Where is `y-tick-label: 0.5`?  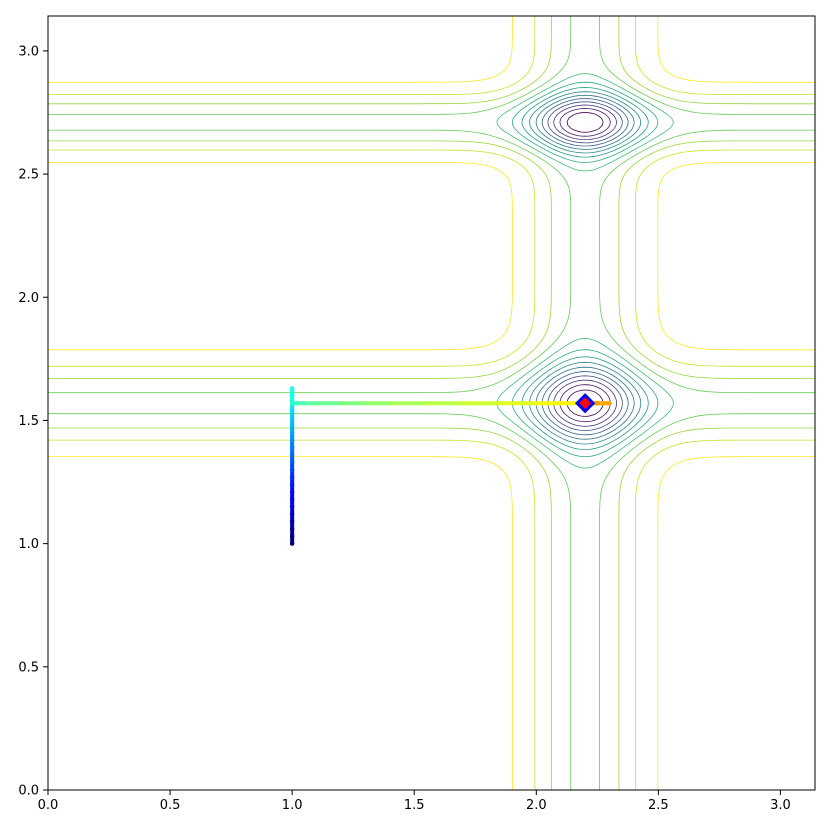 y-tick-label: 0.5 is located at coordinates (28, 667).